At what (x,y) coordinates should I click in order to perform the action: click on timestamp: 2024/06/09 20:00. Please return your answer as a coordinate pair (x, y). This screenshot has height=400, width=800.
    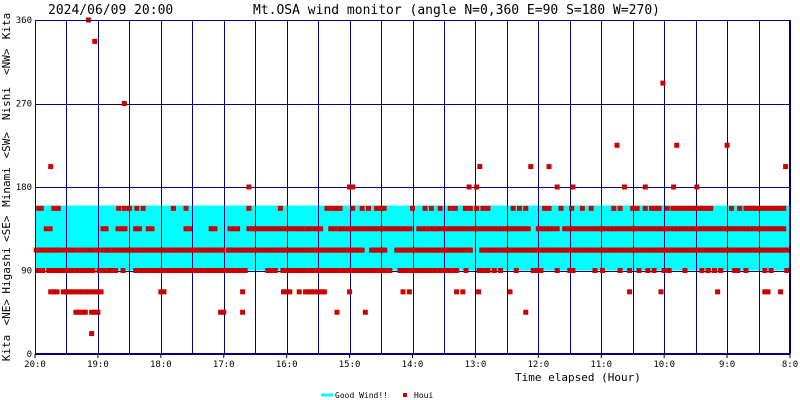
    Looking at the image, I should click on (110, 10).